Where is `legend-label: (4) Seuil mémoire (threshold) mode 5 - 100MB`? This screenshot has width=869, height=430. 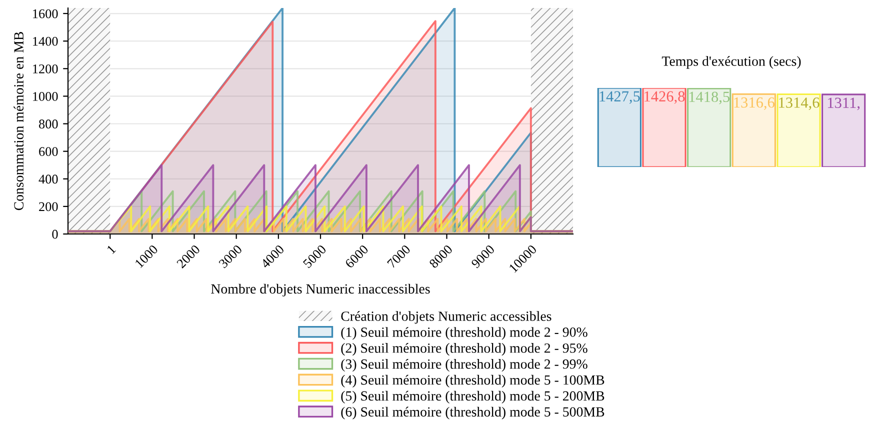
legend-label: (4) Seuil mémoire (threshold) mode 5 - 100MB is located at coordinates (472, 381).